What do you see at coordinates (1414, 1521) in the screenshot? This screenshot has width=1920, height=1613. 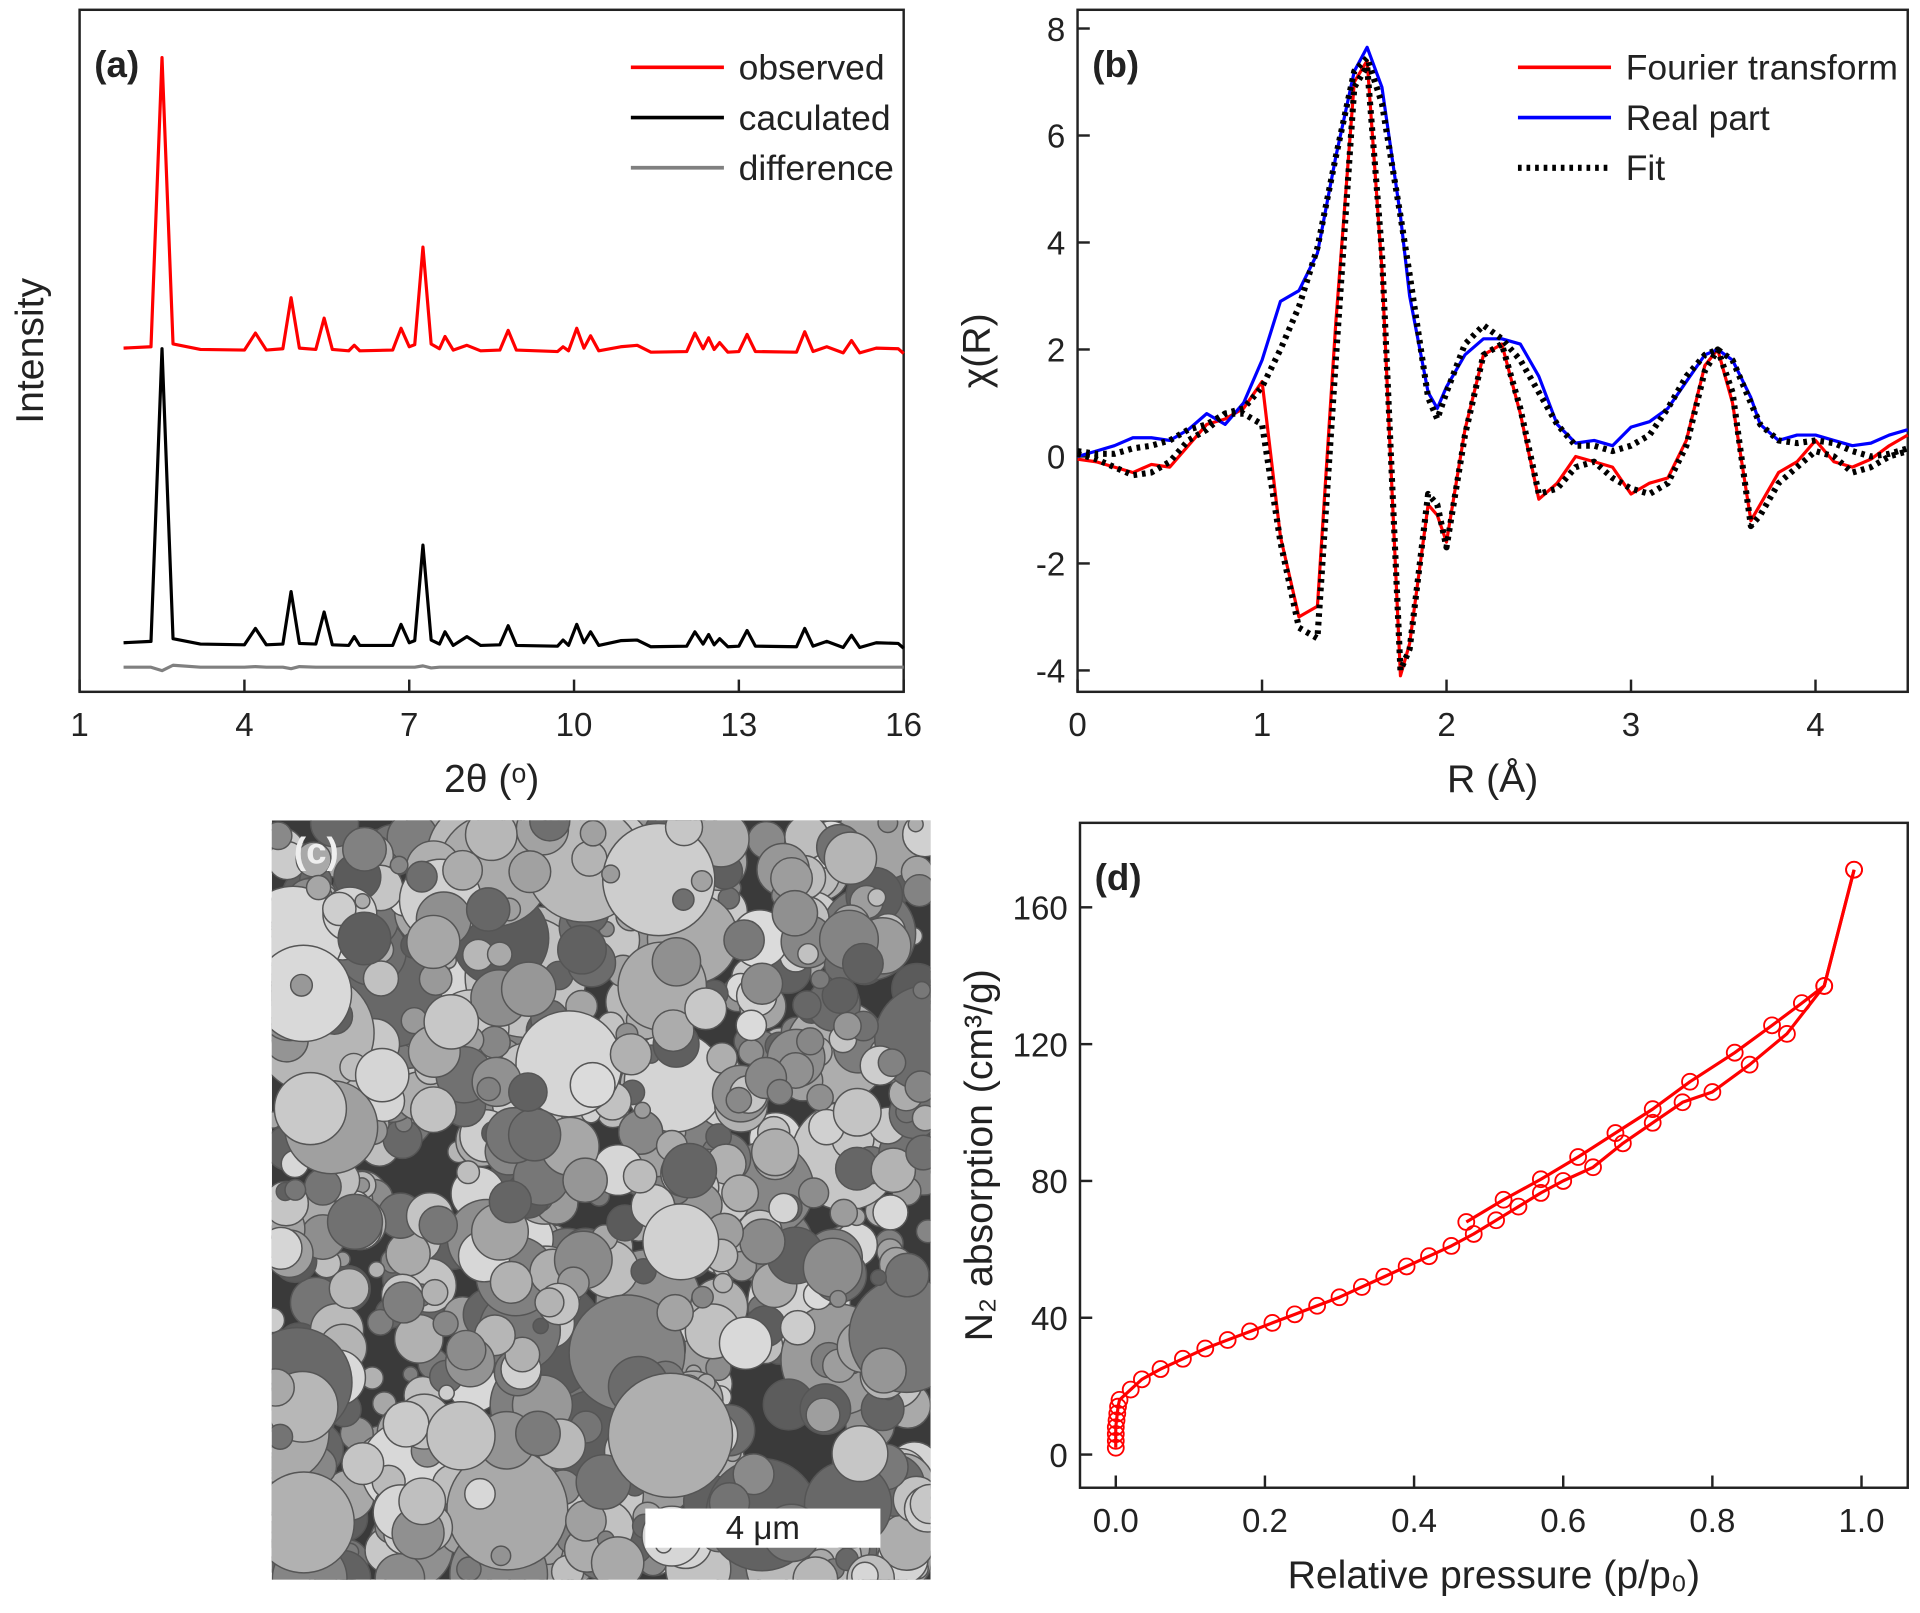 I see `x-tick-label: 0.4` at bounding box center [1414, 1521].